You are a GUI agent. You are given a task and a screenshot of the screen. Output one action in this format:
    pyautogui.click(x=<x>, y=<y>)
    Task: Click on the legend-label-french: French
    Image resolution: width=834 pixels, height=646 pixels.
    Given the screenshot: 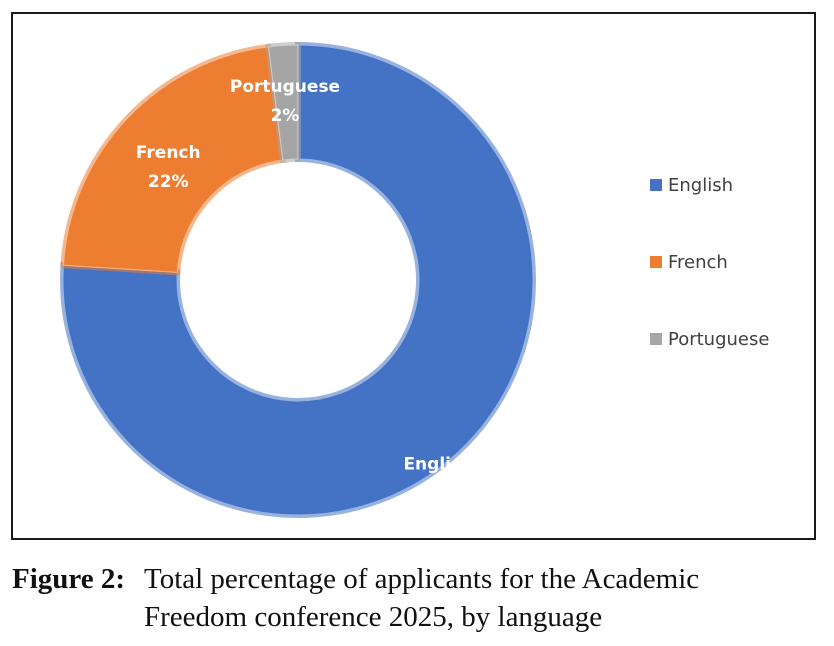 What is the action you would take?
    pyautogui.click(x=698, y=262)
    